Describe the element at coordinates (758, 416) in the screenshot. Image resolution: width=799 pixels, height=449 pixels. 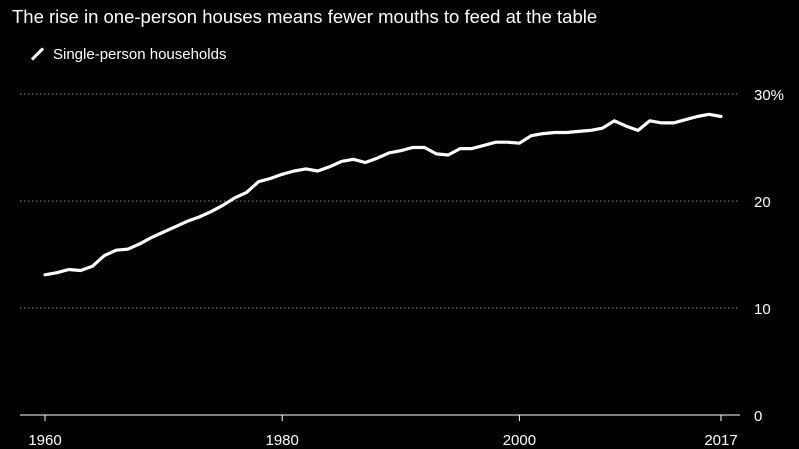
I see `y-tick-label: 0` at that location.